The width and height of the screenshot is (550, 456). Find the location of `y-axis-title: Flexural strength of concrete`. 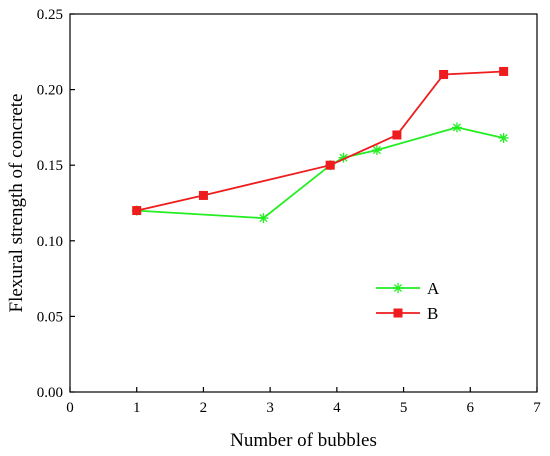

y-axis-title: Flexural strength of concrete is located at coordinates (16, 203).